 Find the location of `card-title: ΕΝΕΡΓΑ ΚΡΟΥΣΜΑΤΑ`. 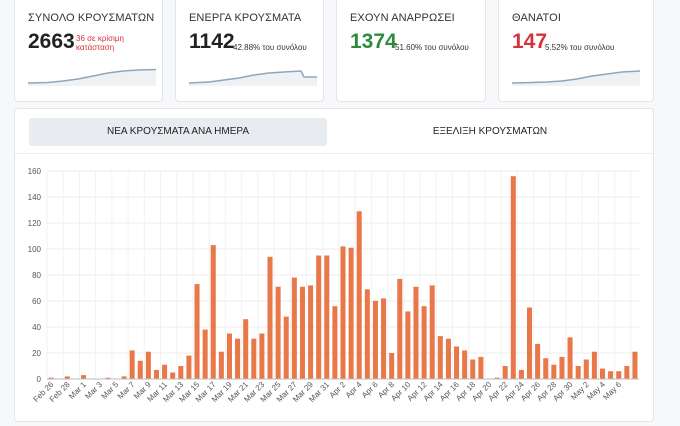

card-title: ΕΝΕΡΓΑ ΚΡΟΥΣΜΑΤΑ is located at coordinates (245, 18).